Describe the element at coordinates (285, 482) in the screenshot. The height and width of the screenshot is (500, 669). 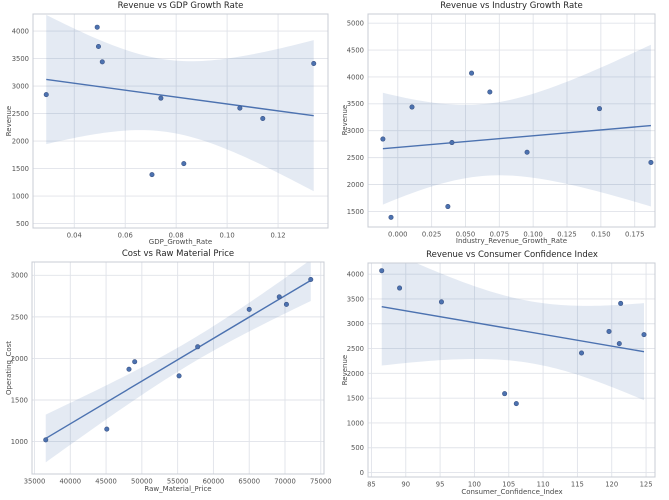
I see `x-tick-label: 70000` at that location.